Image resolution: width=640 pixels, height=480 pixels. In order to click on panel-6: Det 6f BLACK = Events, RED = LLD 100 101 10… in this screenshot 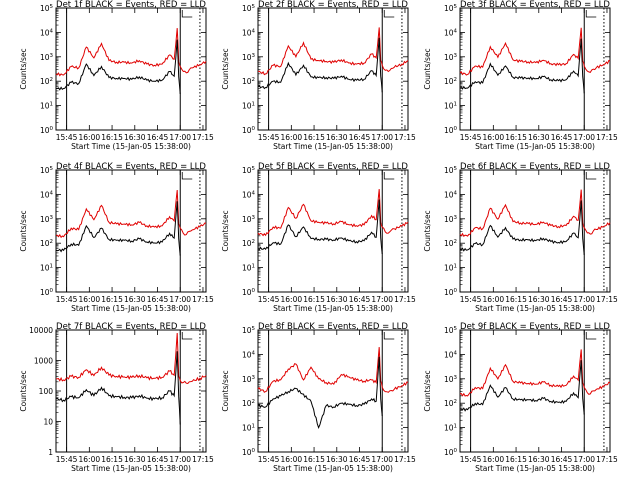, I will do `click(520, 237)`.